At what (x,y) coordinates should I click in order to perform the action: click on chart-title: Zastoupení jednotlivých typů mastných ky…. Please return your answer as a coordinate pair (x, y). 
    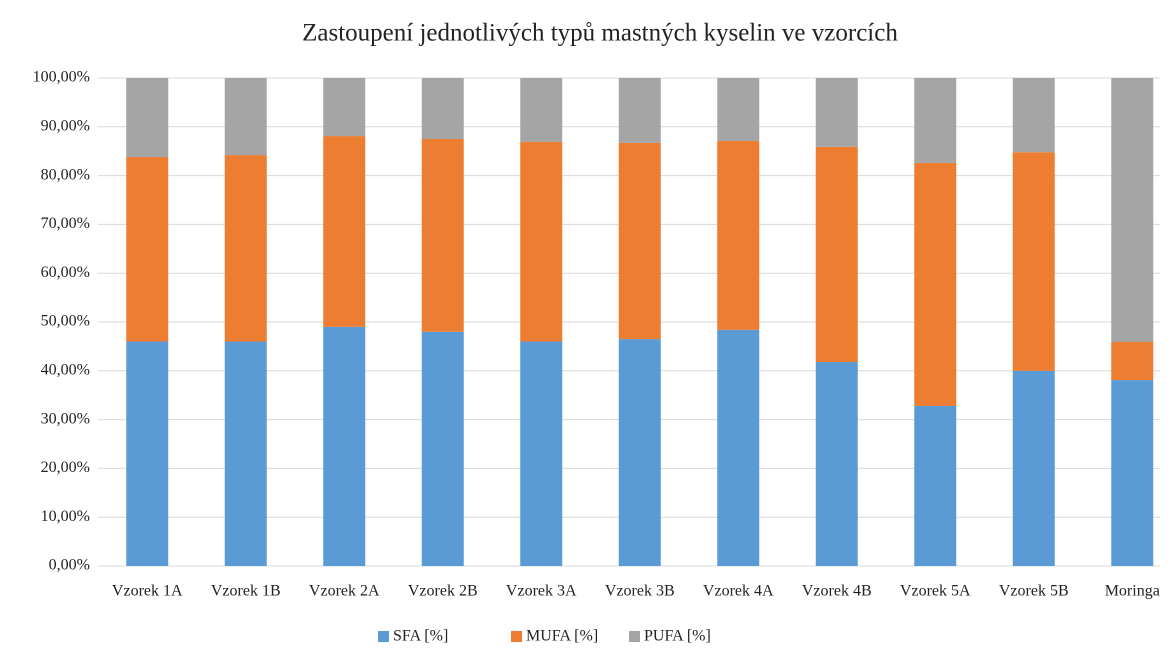
    Looking at the image, I should click on (600, 33).